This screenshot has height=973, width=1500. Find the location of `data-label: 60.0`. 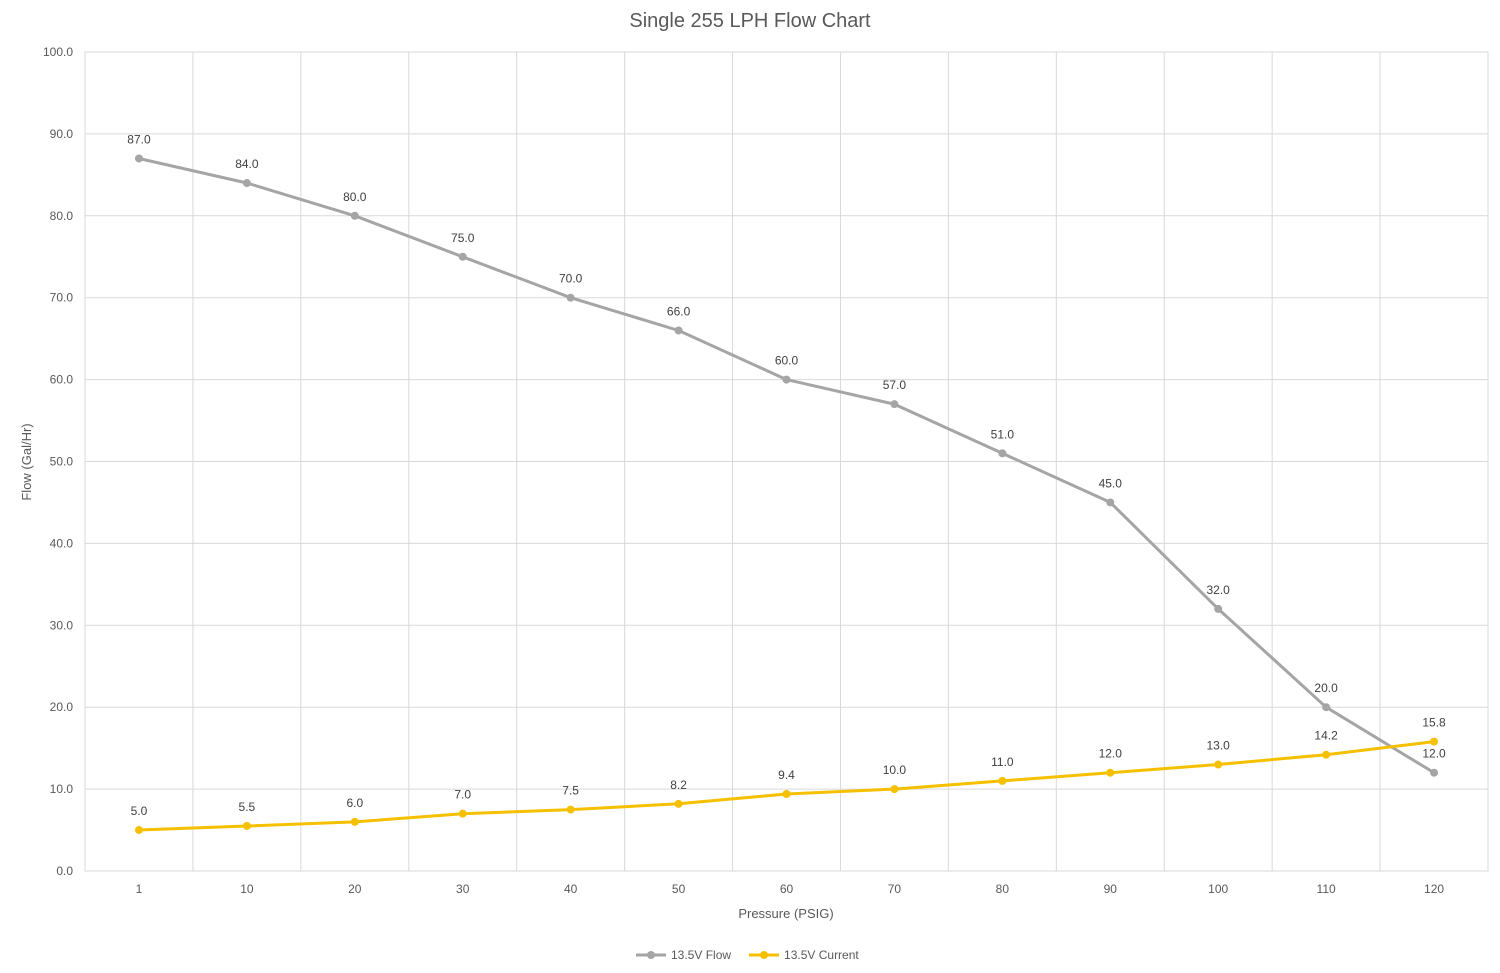

data-label: 60.0 is located at coordinates (787, 361).